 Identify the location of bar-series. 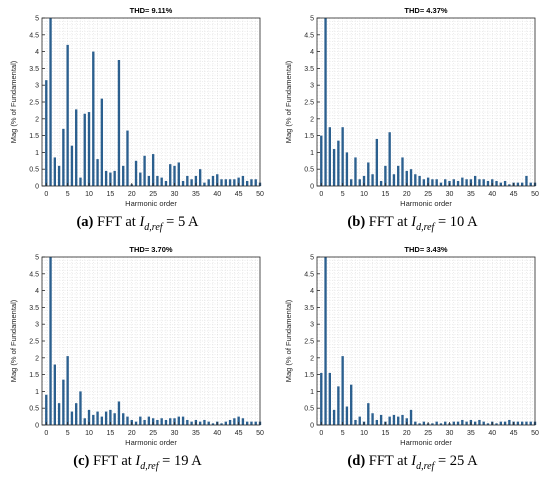
(428, 102).